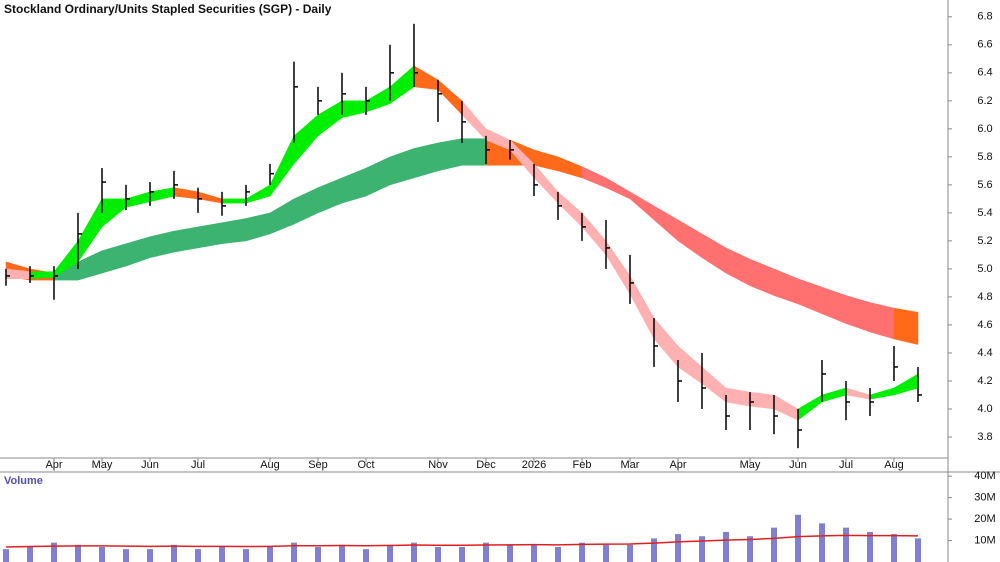  What do you see at coordinates (984, 45) in the screenshot?
I see `y-tick-label: 6.6` at bounding box center [984, 45].